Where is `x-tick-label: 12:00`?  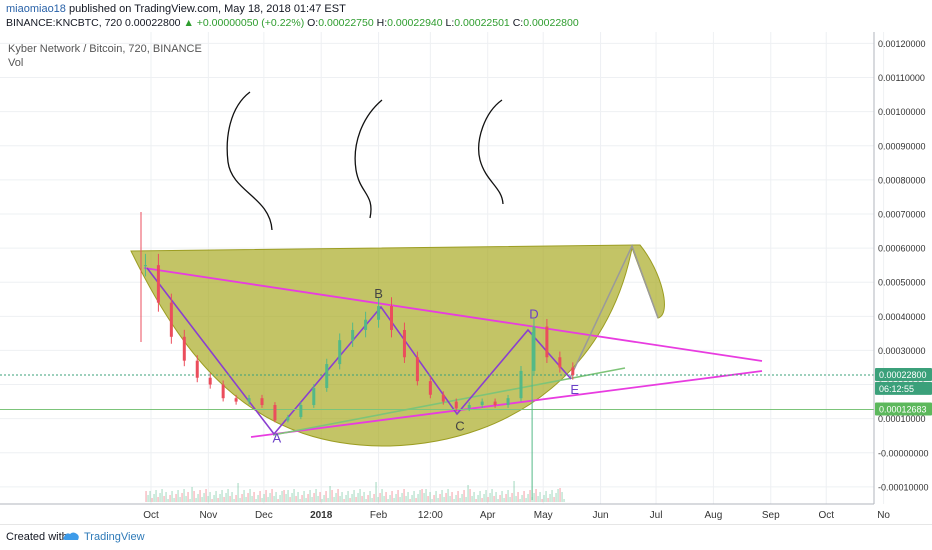
x-tick-label: 12:00 is located at coordinates (430, 515).